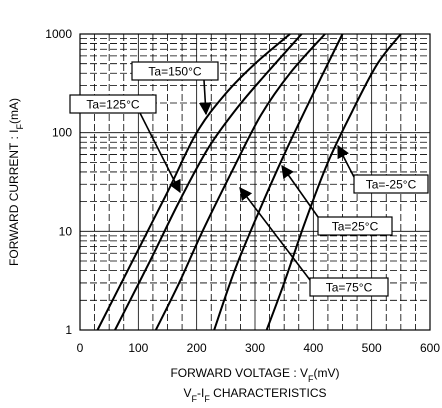  What do you see at coordinates (175, 88) in the screenshot?
I see `callout-0: Ta=150°C` at bounding box center [175, 88].